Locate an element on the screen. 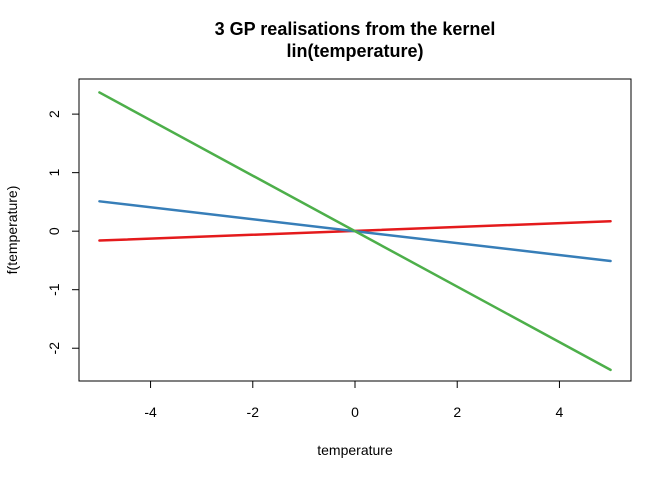 The image size is (672, 480). x-tick-label: -2 is located at coordinates (253, 412).